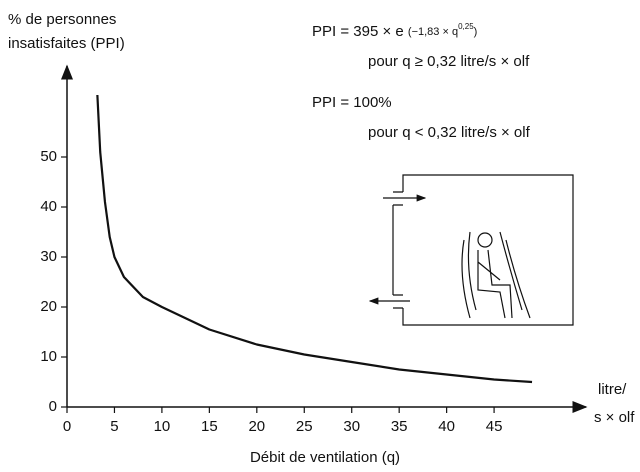  Describe the element at coordinates (325, 457) in the screenshot. I see `x-axis-label: Débit de ventilation (q)` at that location.